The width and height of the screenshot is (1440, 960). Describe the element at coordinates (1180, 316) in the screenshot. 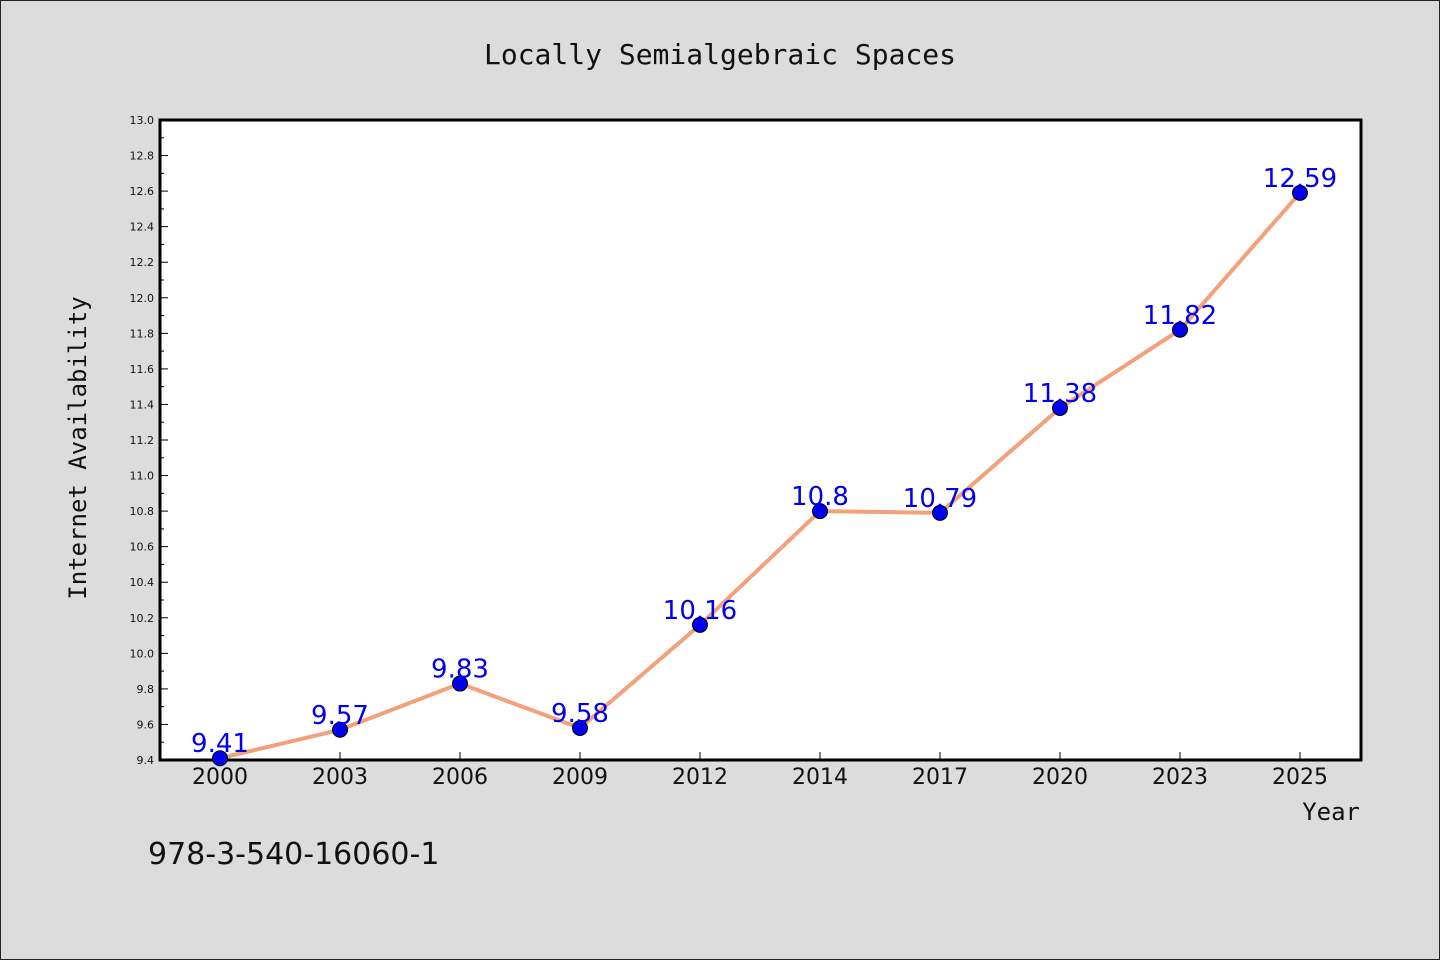

I see `data-label: 11.82` at that location.